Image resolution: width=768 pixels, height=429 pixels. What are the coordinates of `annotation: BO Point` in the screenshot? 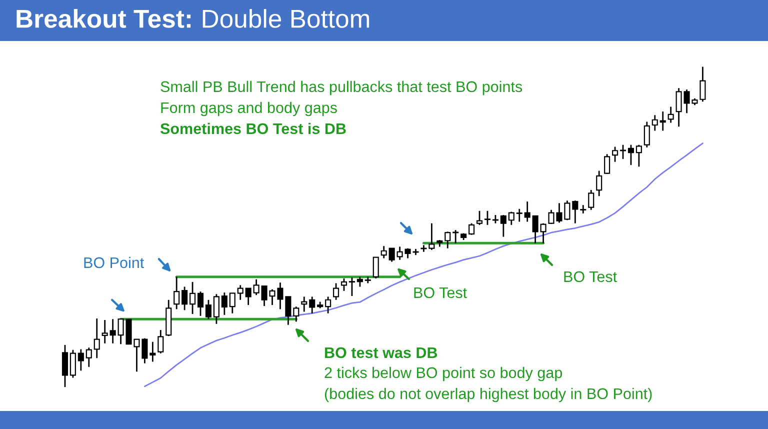 It's located at (114, 262).